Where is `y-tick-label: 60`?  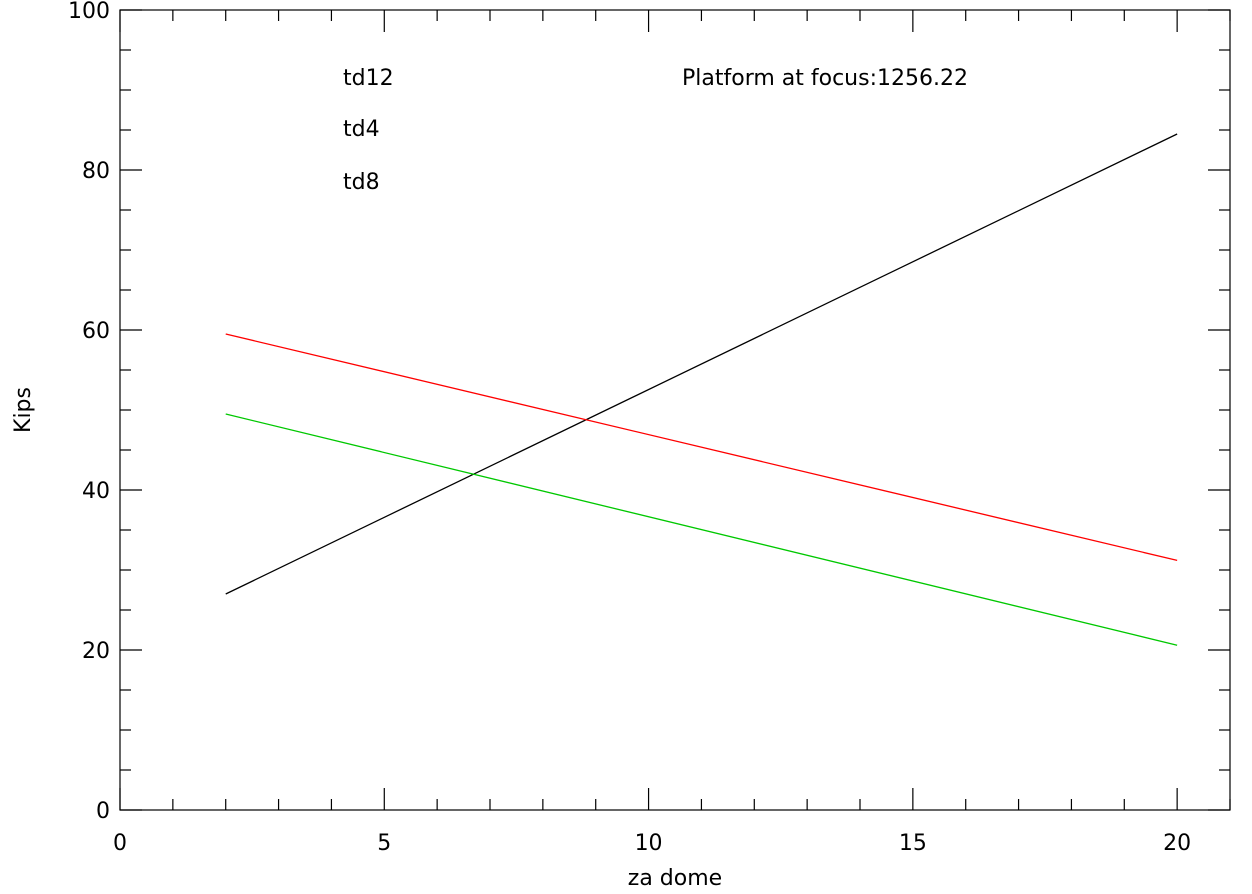 y-tick-label: 60 is located at coordinates (96, 331).